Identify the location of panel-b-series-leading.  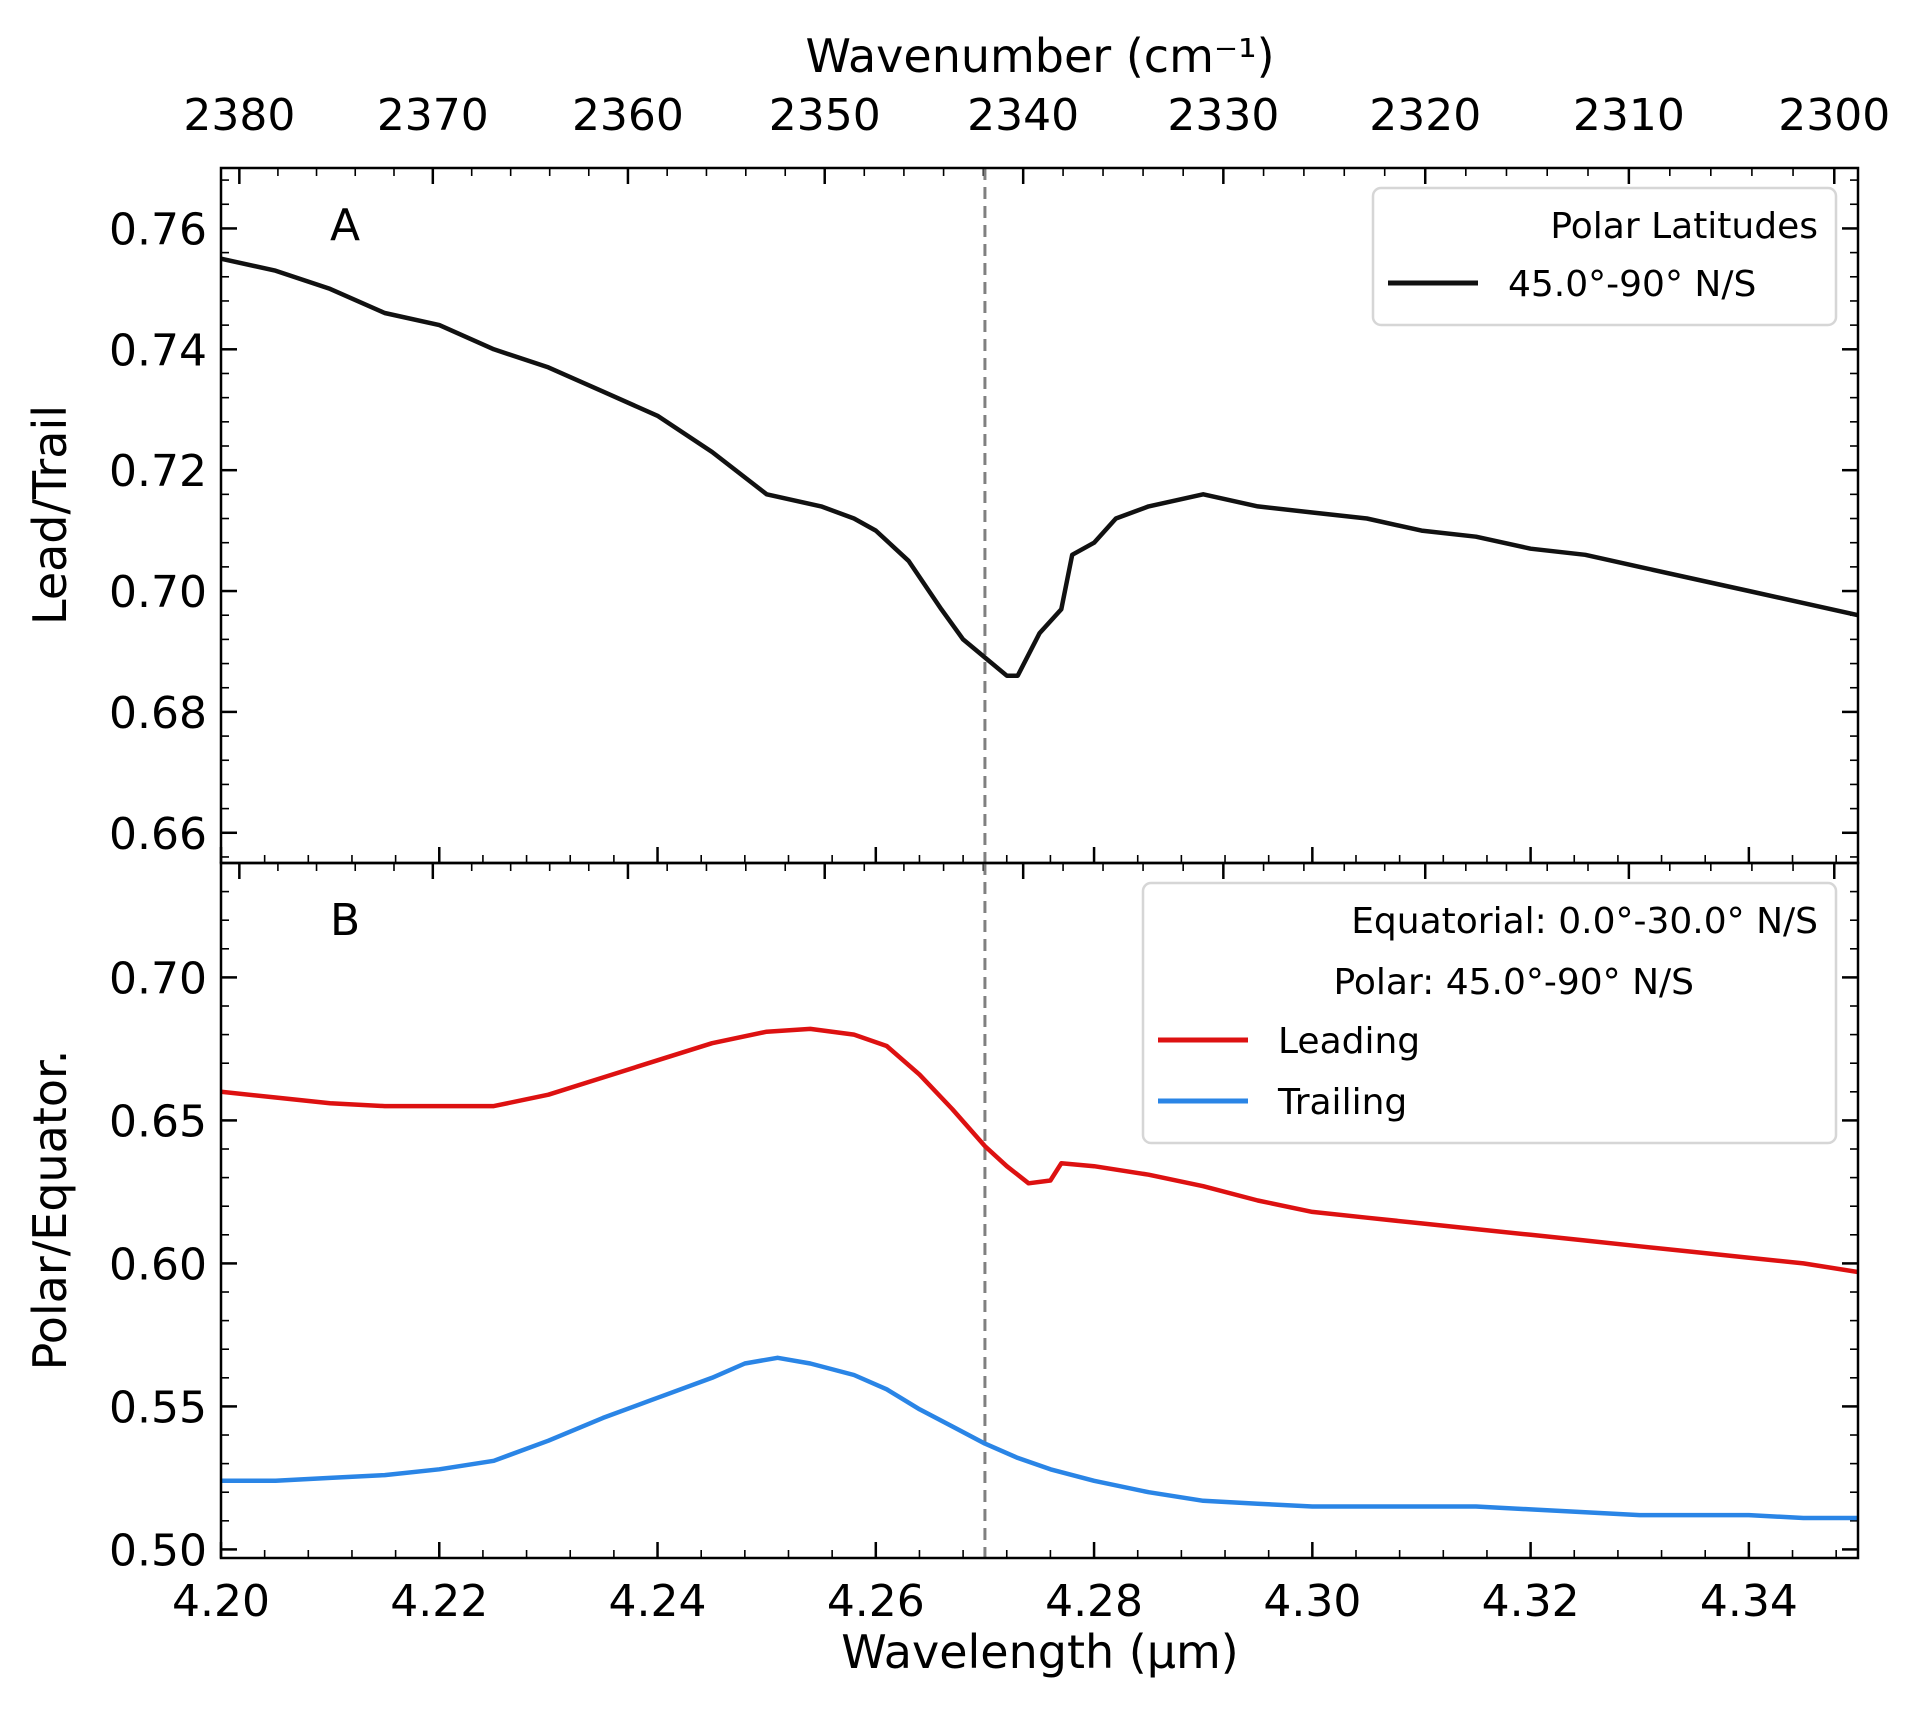
(1039, 1150).